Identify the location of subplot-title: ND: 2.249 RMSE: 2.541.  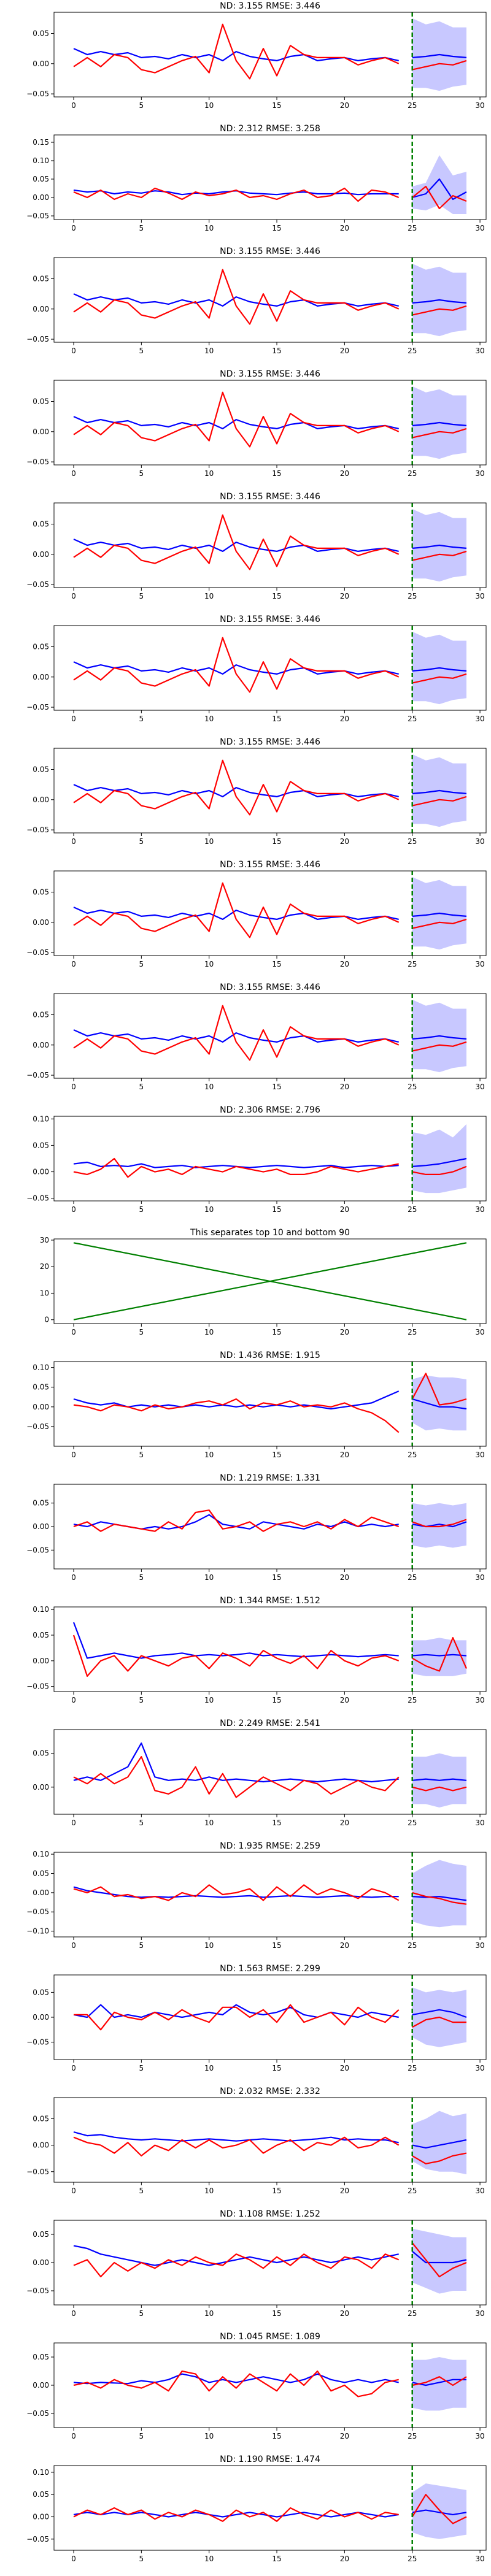
(270, 1723).